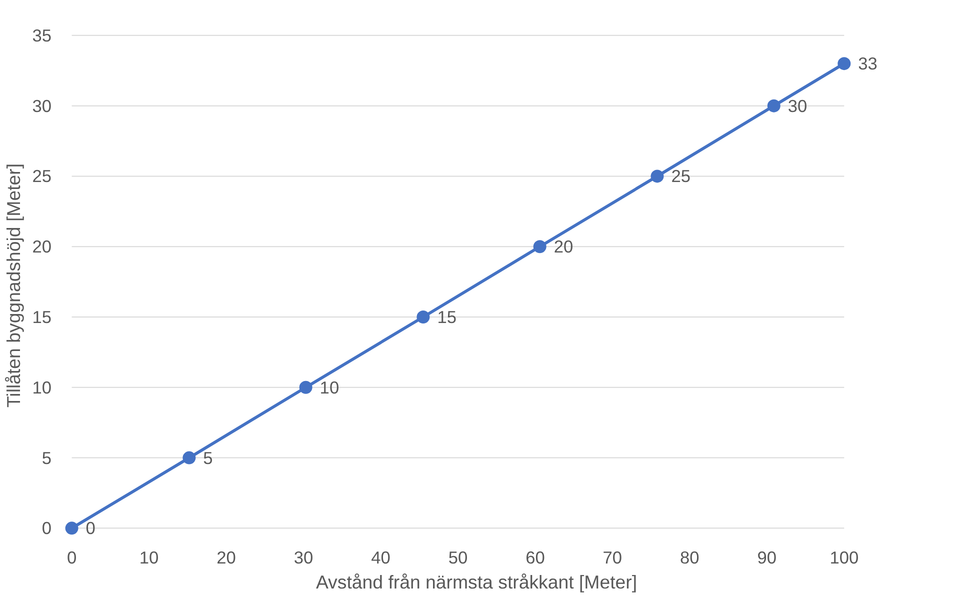 The width and height of the screenshot is (960, 601). Describe the element at coordinates (208, 458) in the screenshot. I see `data-label: 5` at that location.